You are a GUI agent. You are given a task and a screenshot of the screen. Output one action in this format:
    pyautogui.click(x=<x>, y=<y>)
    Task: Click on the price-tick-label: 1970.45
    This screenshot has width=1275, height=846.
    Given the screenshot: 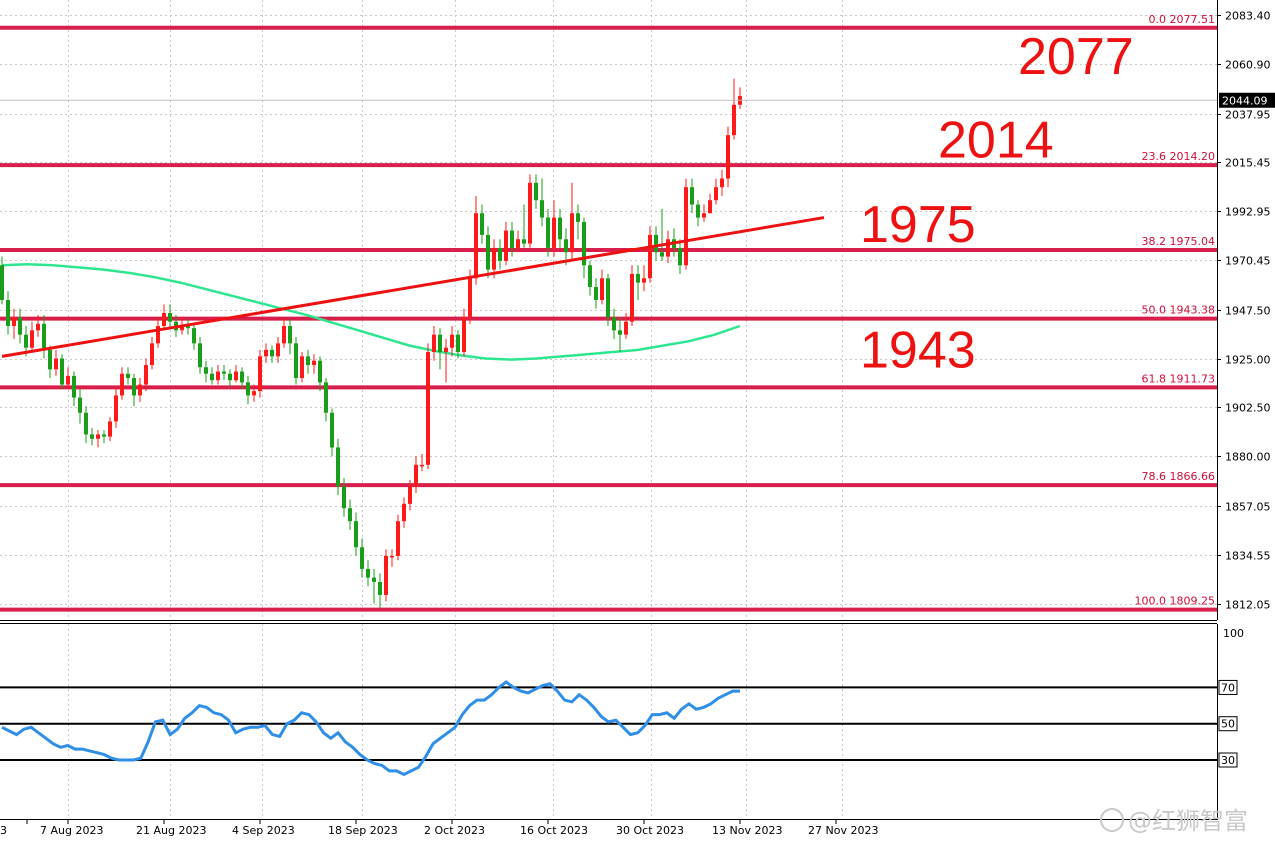 What is the action you would take?
    pyautogui.click(x=1248, y=261)
    